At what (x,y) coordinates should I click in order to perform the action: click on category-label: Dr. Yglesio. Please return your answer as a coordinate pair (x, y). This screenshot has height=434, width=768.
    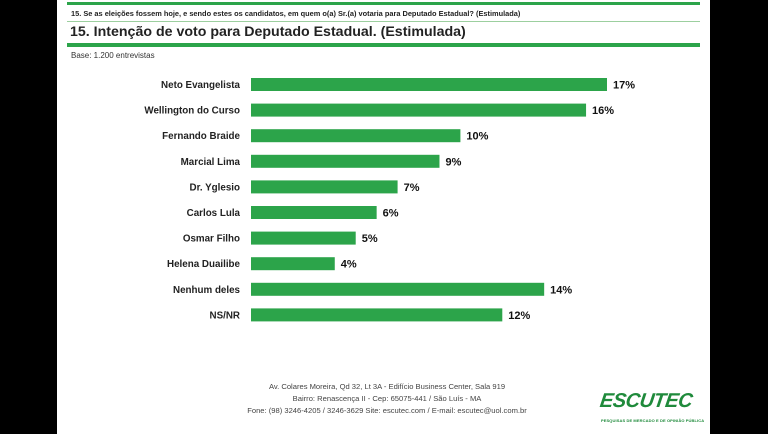
    Looking at the image, I should click on (215, 187).